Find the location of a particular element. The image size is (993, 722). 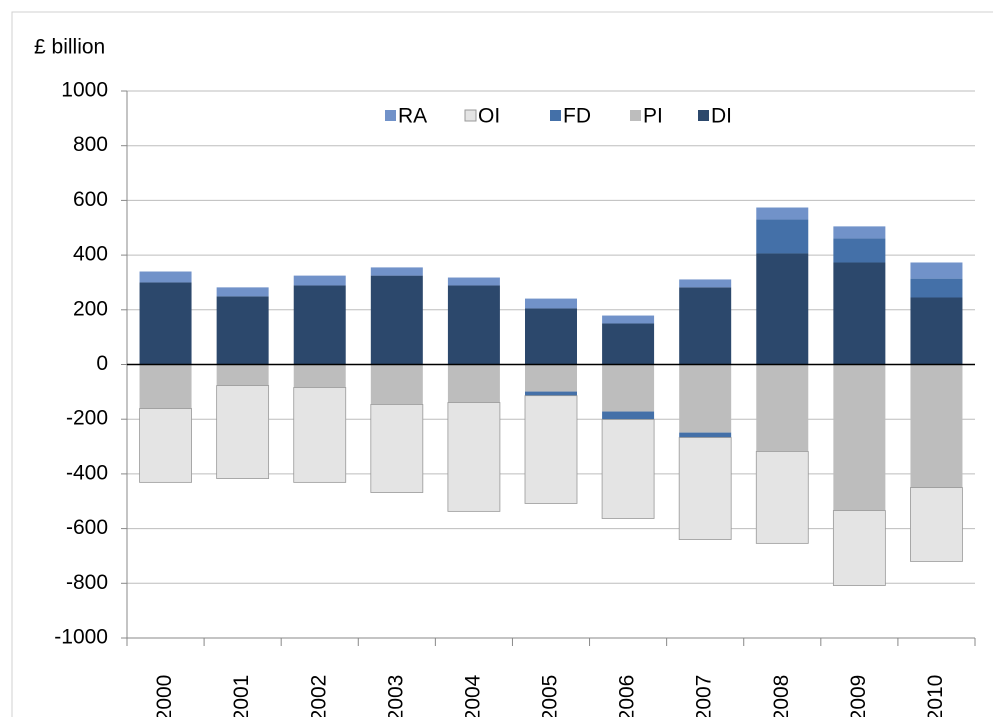

legend-item: DI is located at coordinates (715, 116).